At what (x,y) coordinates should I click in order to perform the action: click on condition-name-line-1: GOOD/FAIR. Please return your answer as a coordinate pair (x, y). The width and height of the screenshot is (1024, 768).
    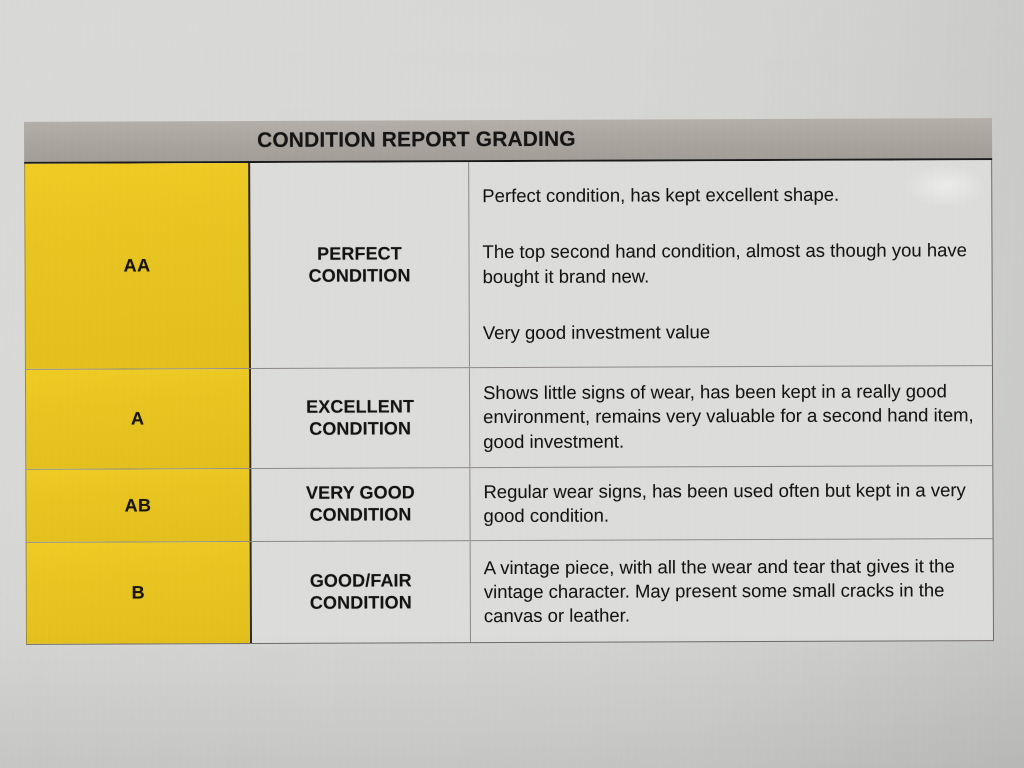
    Looking at the image, I should click on (360, 580).